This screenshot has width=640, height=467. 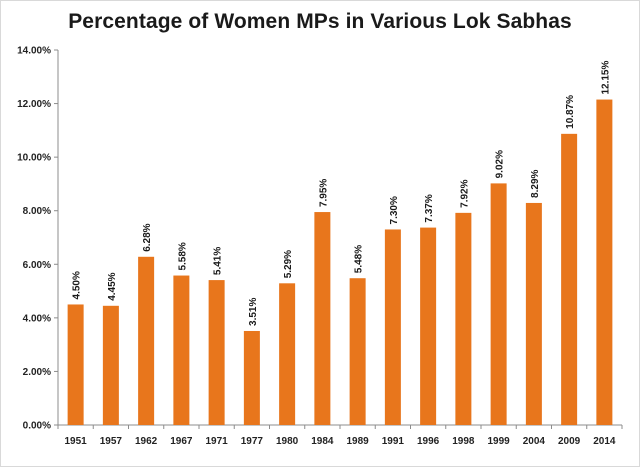 I want to click on y-tick-label: 8.00%, so click(x=37, y=211).